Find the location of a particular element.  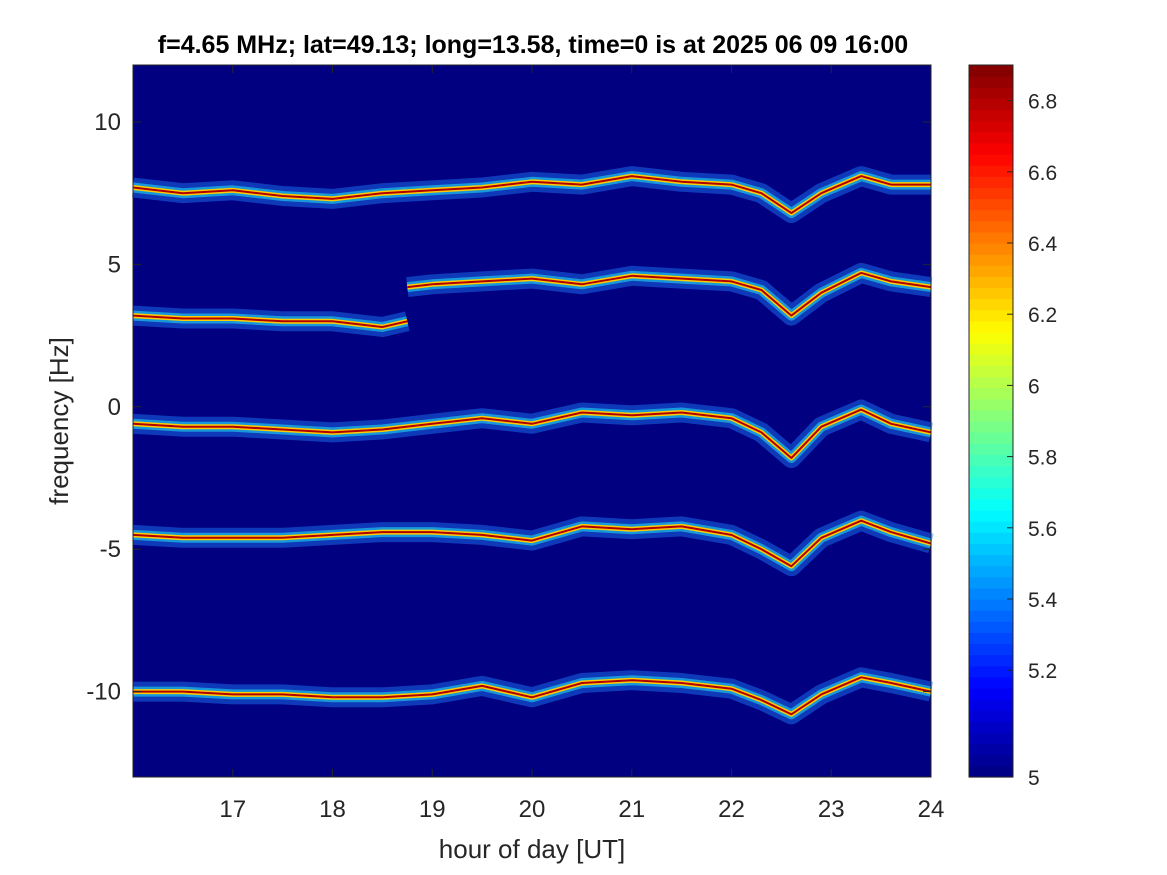

y-tick-label: 5 is located at coordinates (114, 264).